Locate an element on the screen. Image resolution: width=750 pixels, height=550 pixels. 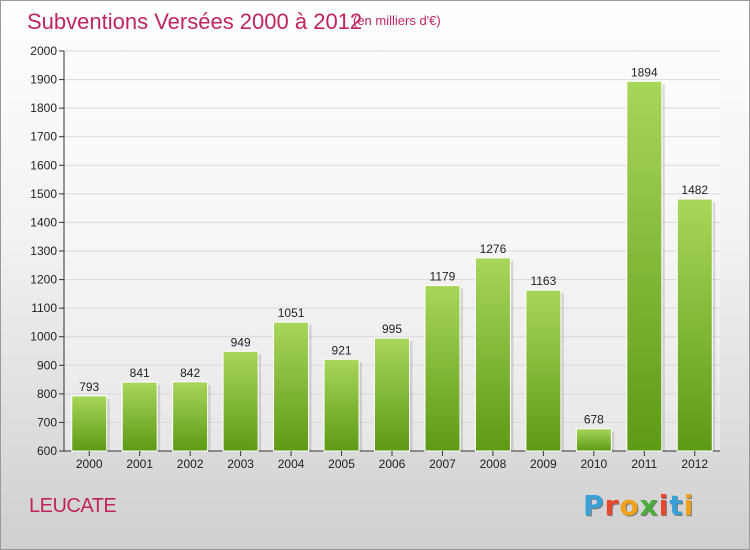
x-tick-label: 2008 is located at coordinates (493, 464).